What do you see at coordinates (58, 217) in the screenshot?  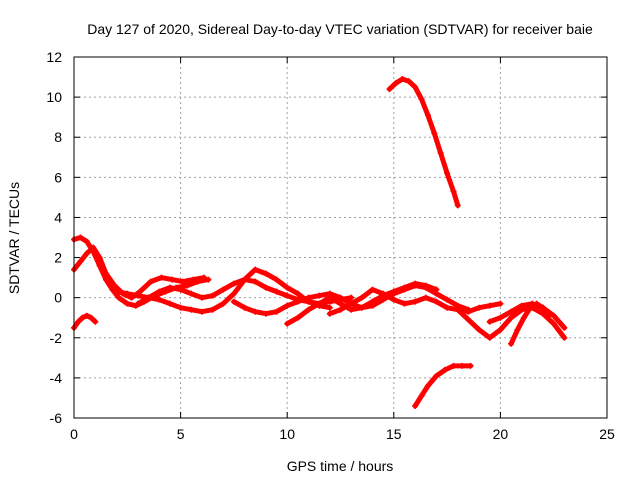 I see `y-tick-label: 4` at bounding box center [58, 217].